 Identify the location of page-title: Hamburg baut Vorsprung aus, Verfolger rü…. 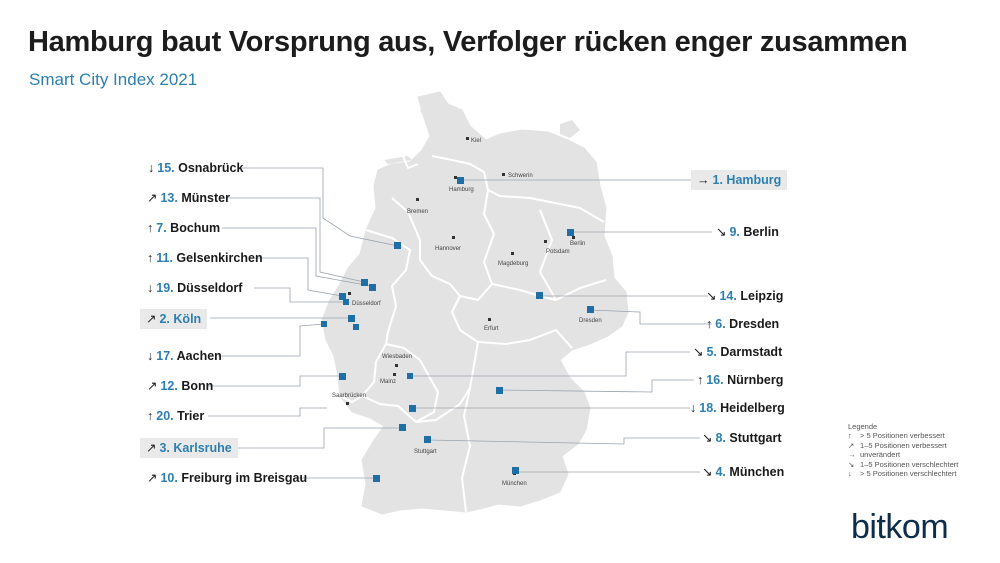
(468, 42).